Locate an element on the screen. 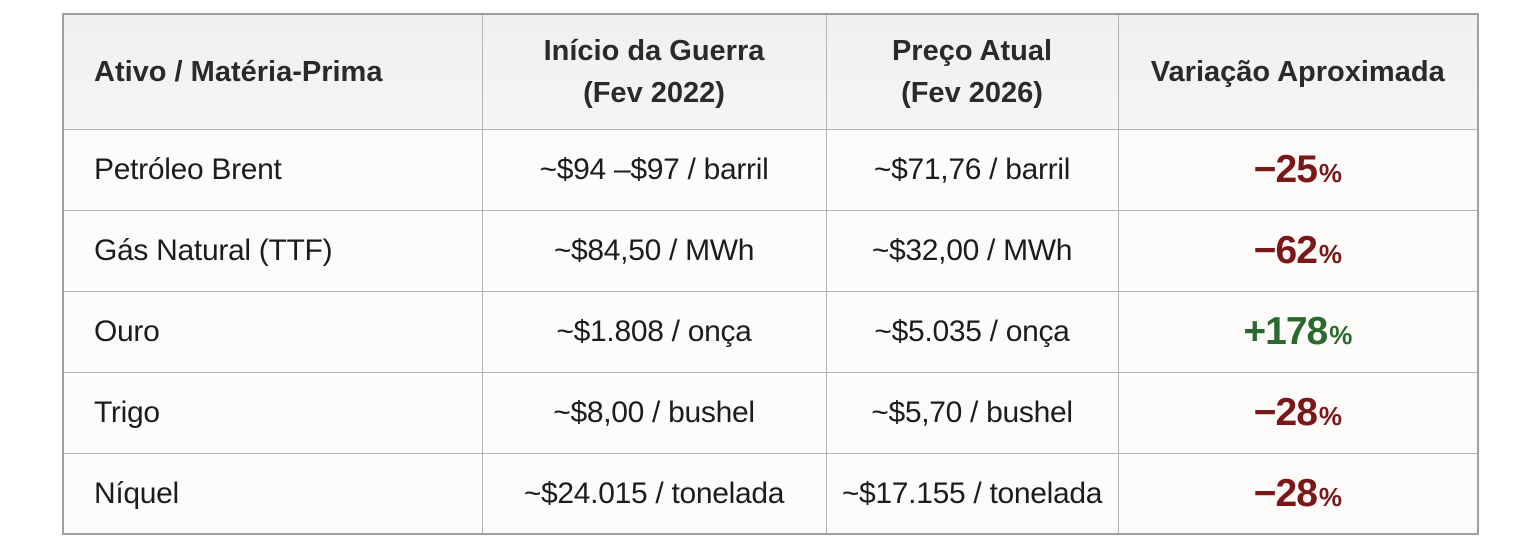  asset-cell: Petróleo Brent is located at coordinates (272, 170).